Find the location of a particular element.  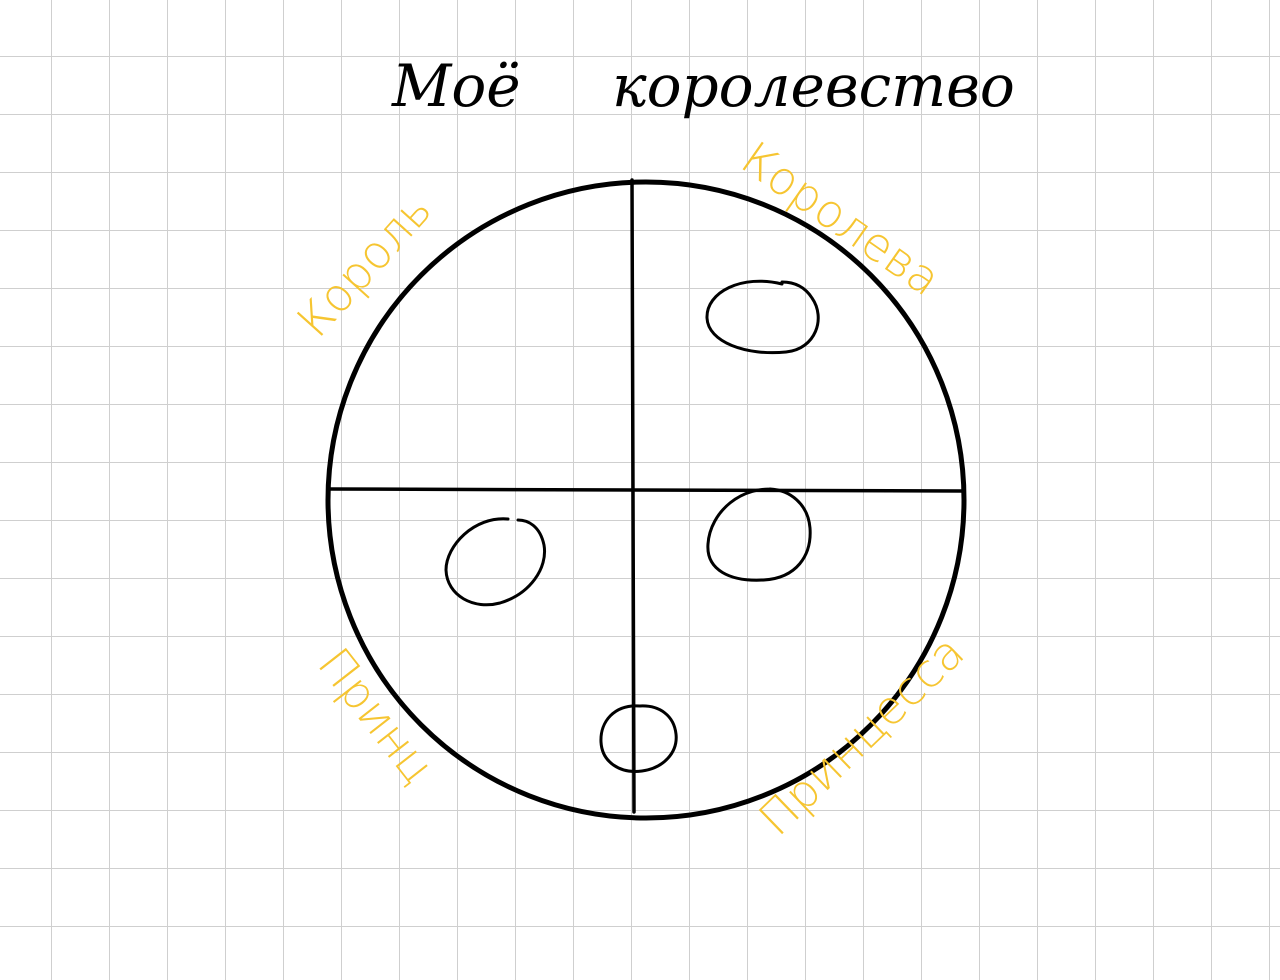

label-prince: Принц is located at coordinates (376, 716).